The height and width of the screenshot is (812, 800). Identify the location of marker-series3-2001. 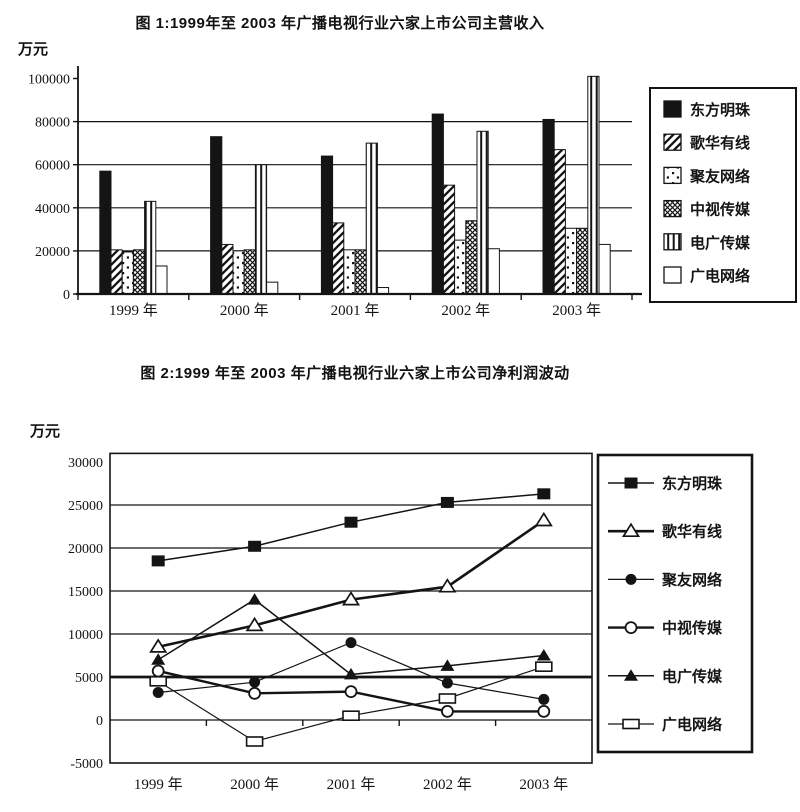
(351, 692).